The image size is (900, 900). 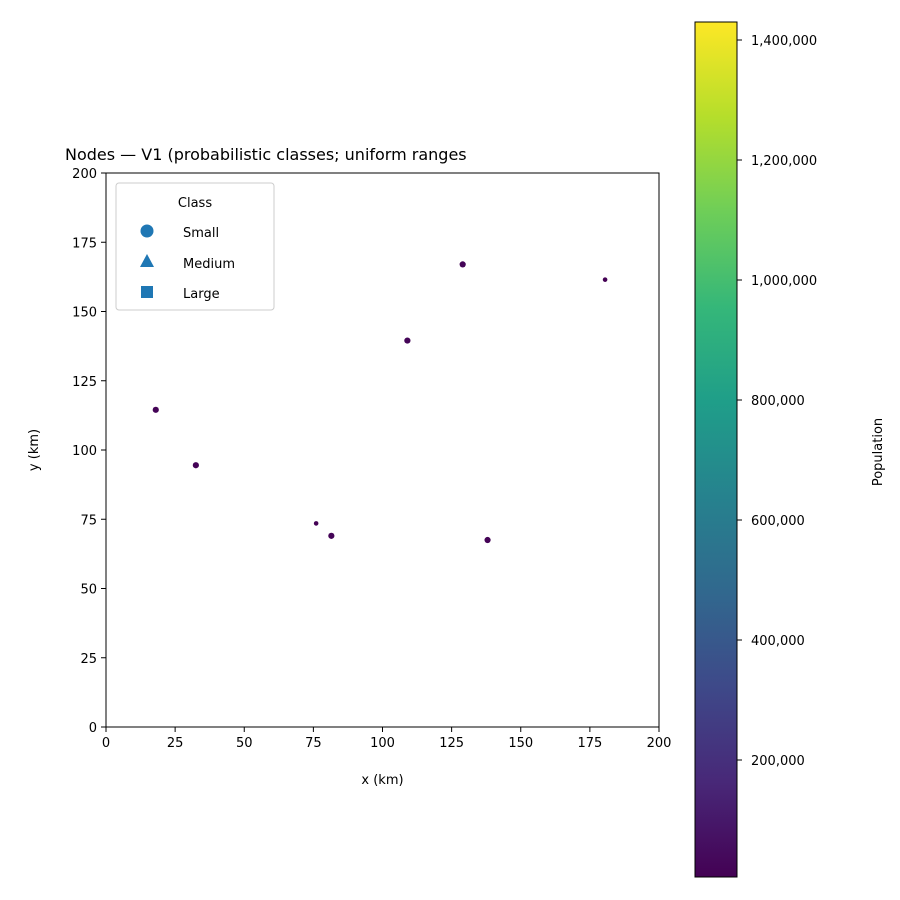 I want to click on legend-large-label: Large, so click(x=201, y=294).